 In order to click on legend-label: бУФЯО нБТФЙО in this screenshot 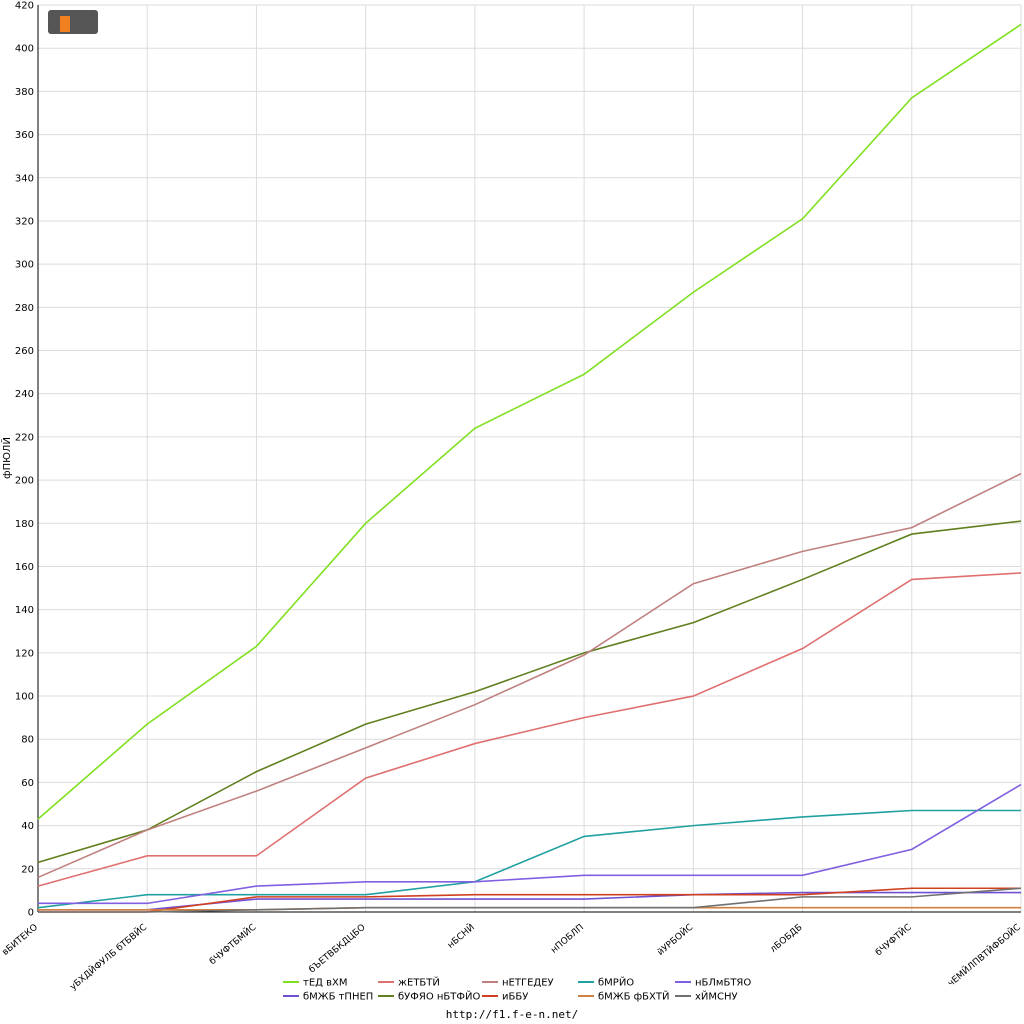, I will do `click(439, 996)`.